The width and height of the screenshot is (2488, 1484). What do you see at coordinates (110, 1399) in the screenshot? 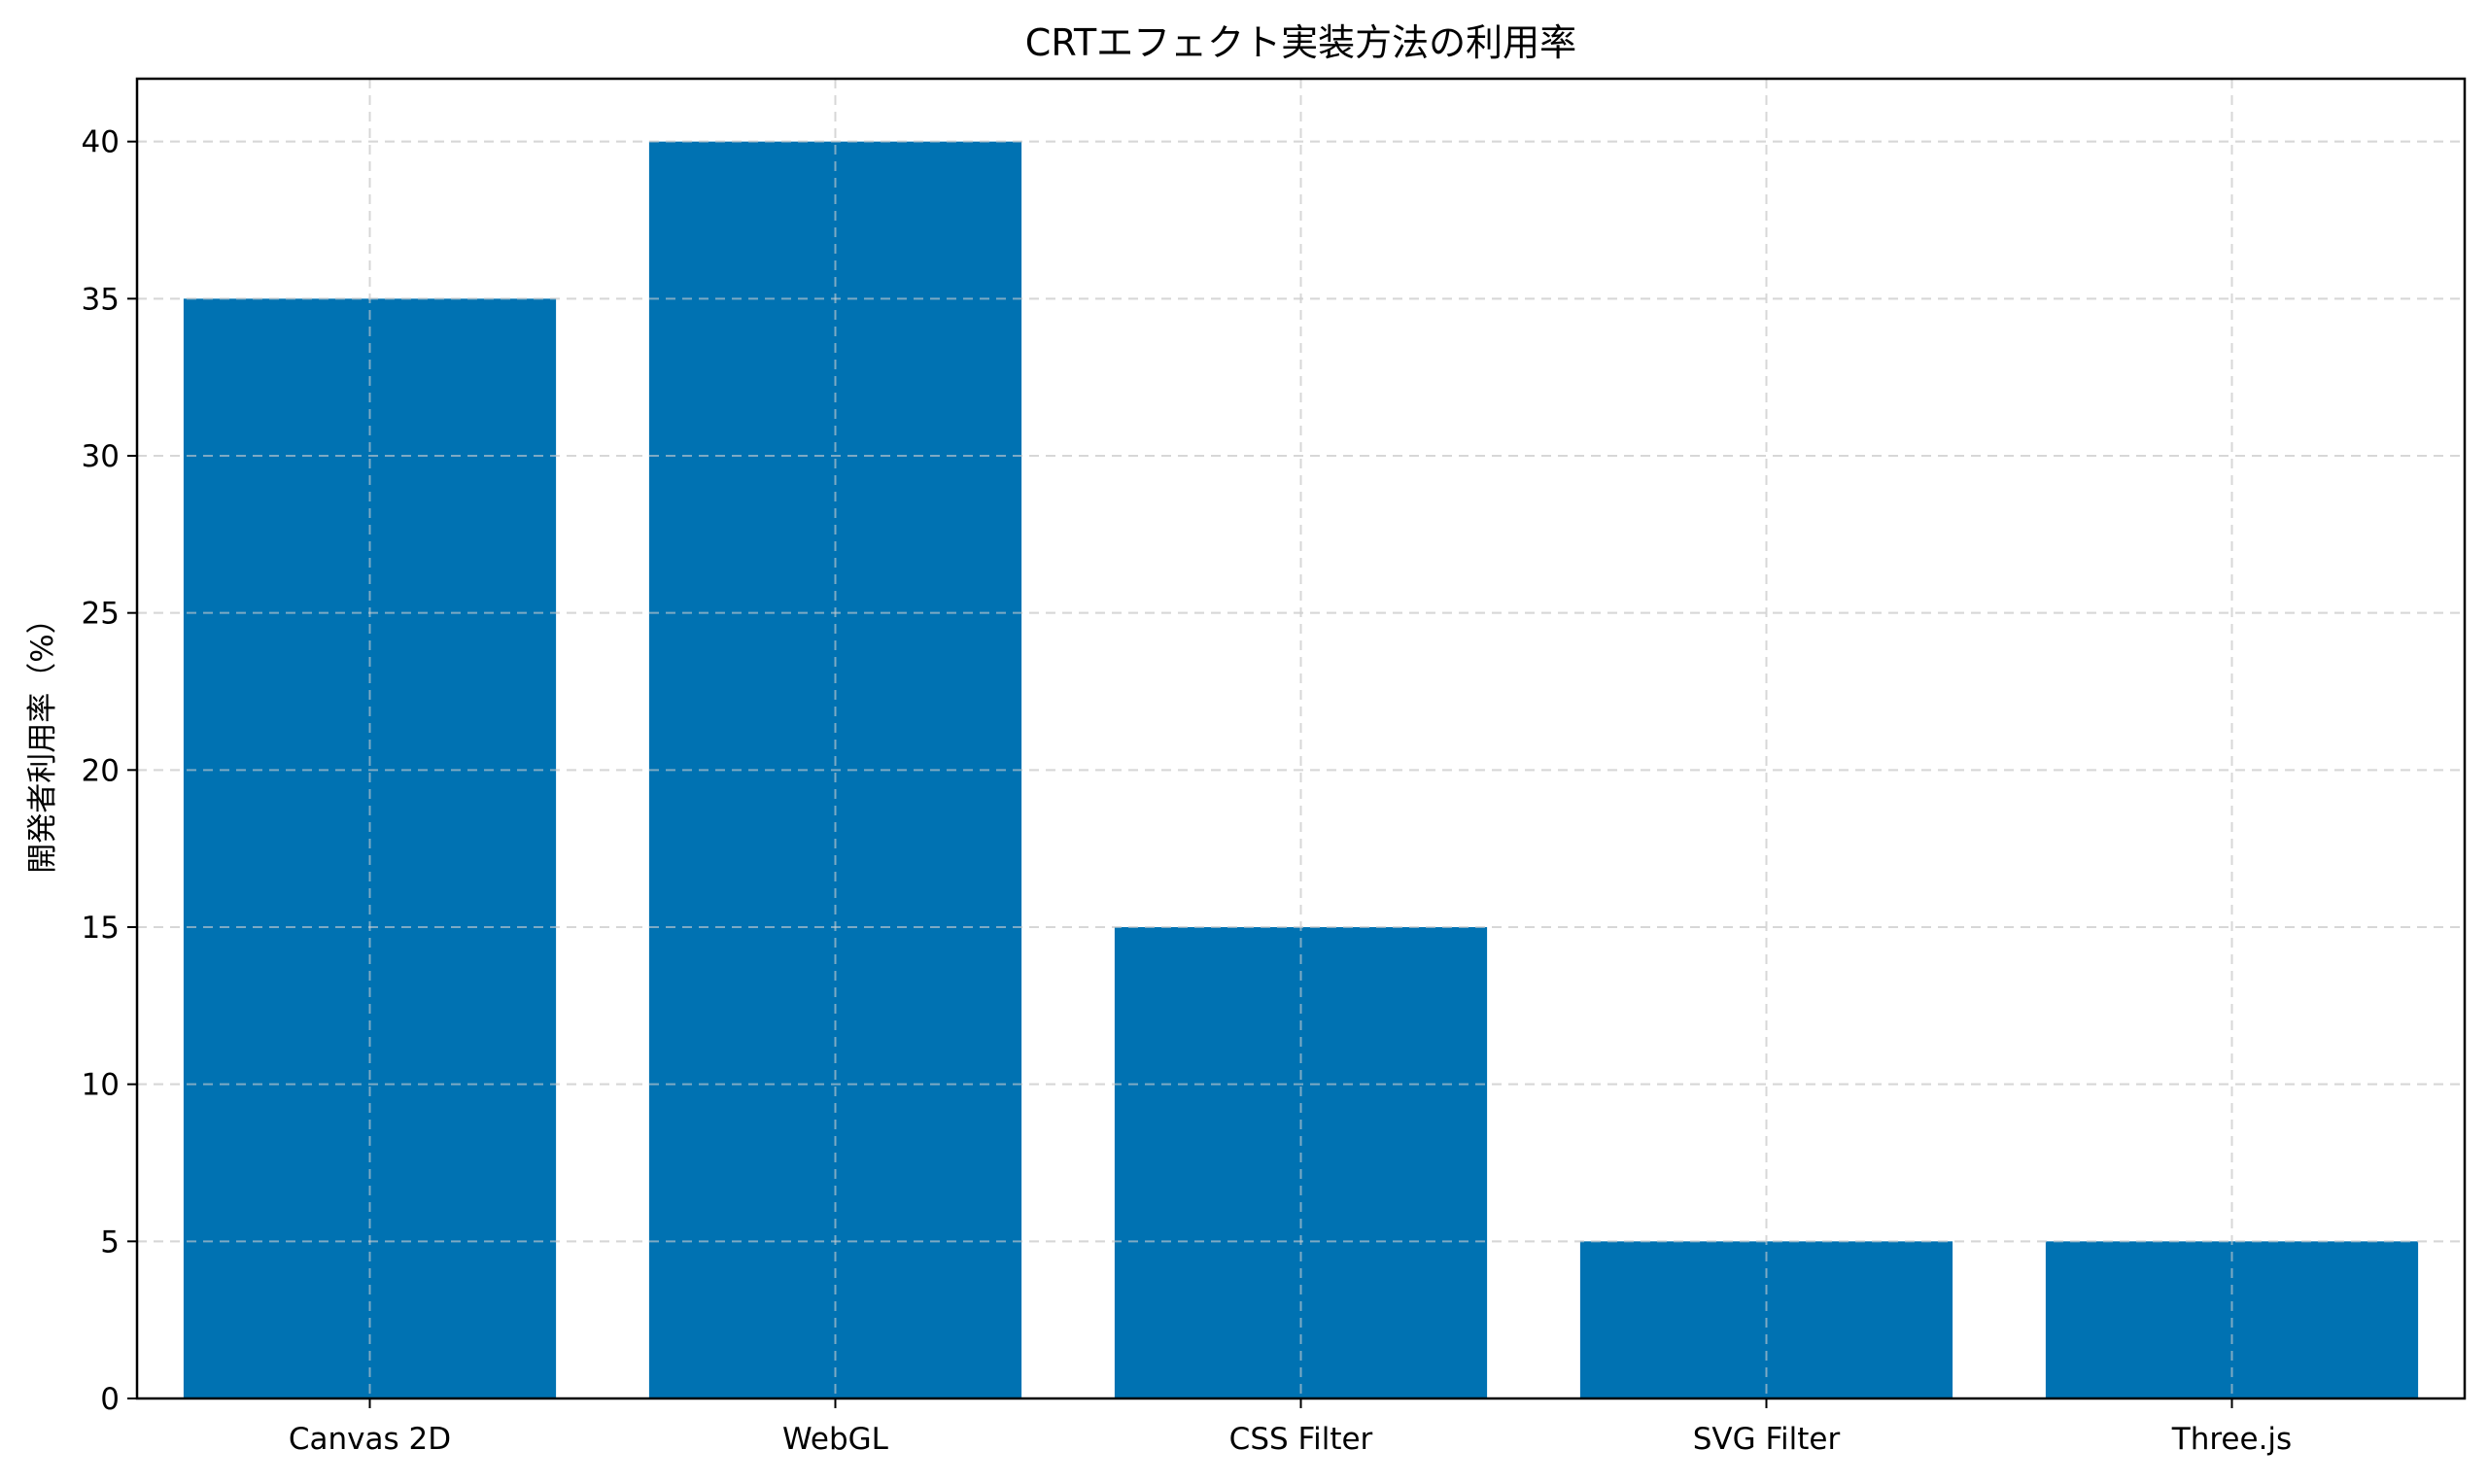
I see `y-tick-label: 0` at bounding box center [110, 1399].